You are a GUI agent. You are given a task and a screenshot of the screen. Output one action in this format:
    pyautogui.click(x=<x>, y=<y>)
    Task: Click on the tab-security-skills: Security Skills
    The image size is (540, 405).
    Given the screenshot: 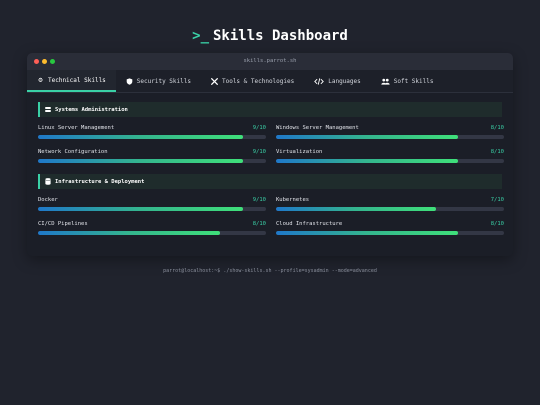 What is the action you would take?
    pyautogui.click(x=158, y=81)
    